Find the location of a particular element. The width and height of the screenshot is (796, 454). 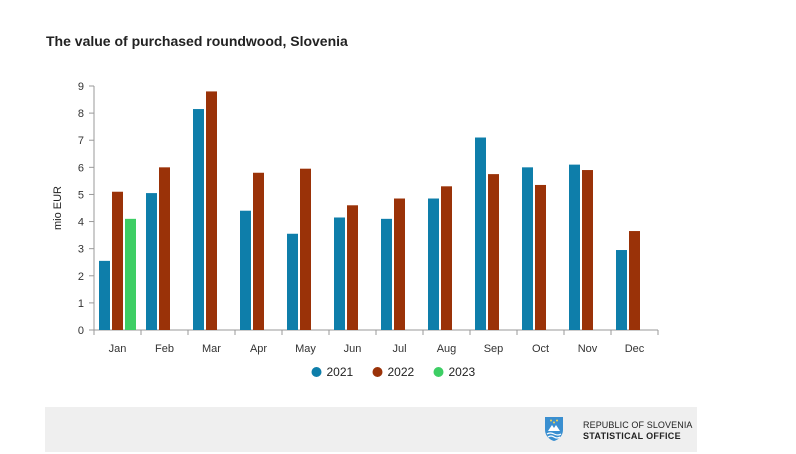

y-axis-label-group: mio EUR is located at coordinates (58, 208).